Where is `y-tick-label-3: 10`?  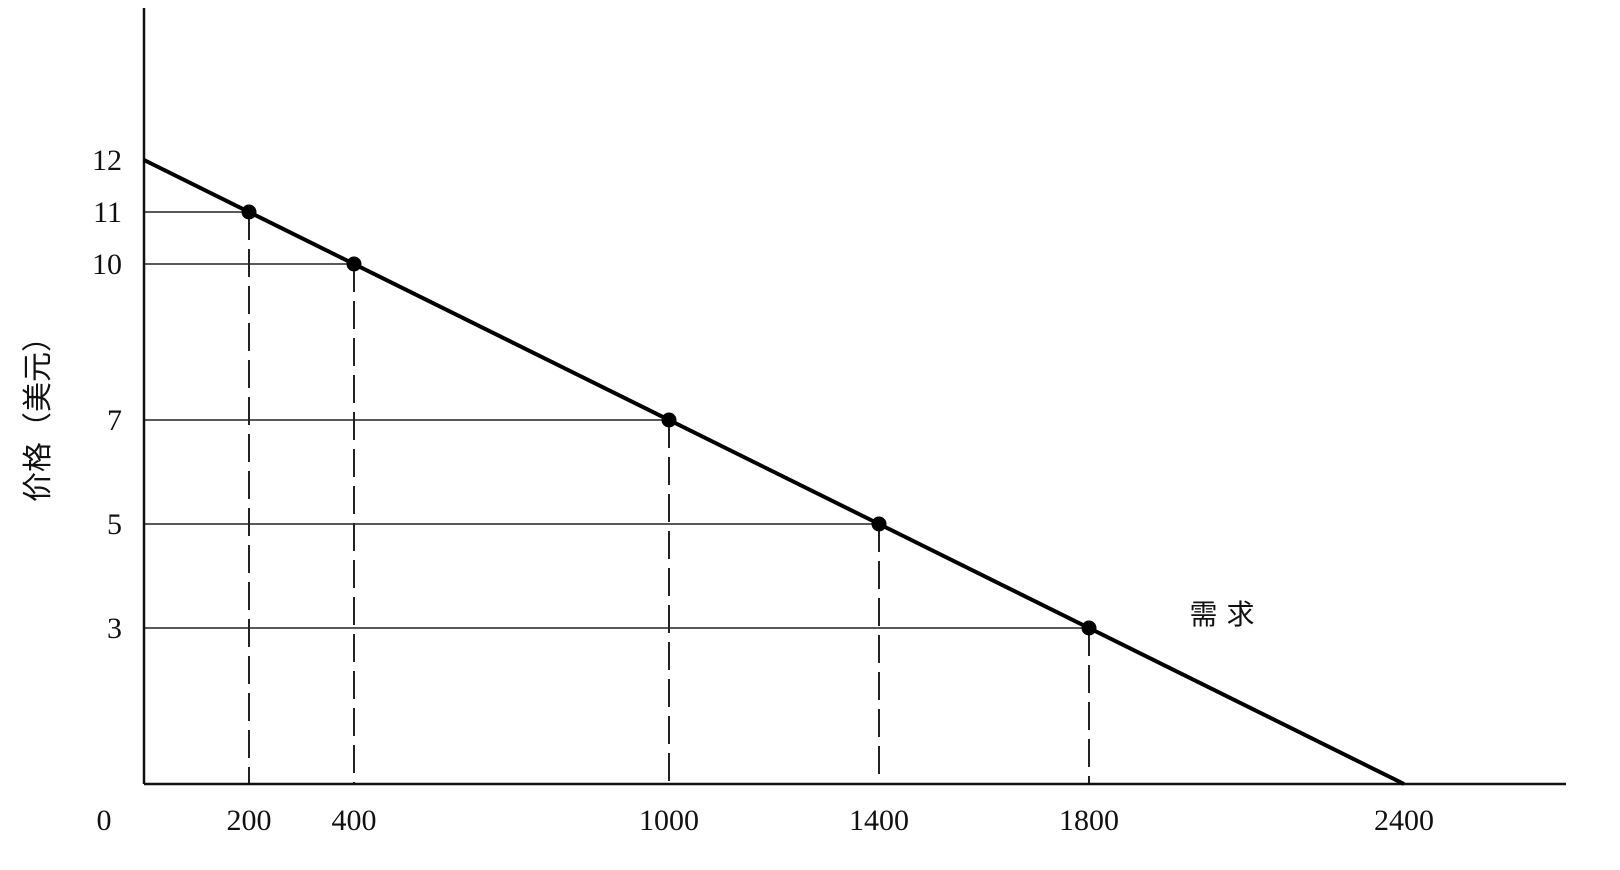 y-tick-label-3: 10 is located at coordinates (107, 264).